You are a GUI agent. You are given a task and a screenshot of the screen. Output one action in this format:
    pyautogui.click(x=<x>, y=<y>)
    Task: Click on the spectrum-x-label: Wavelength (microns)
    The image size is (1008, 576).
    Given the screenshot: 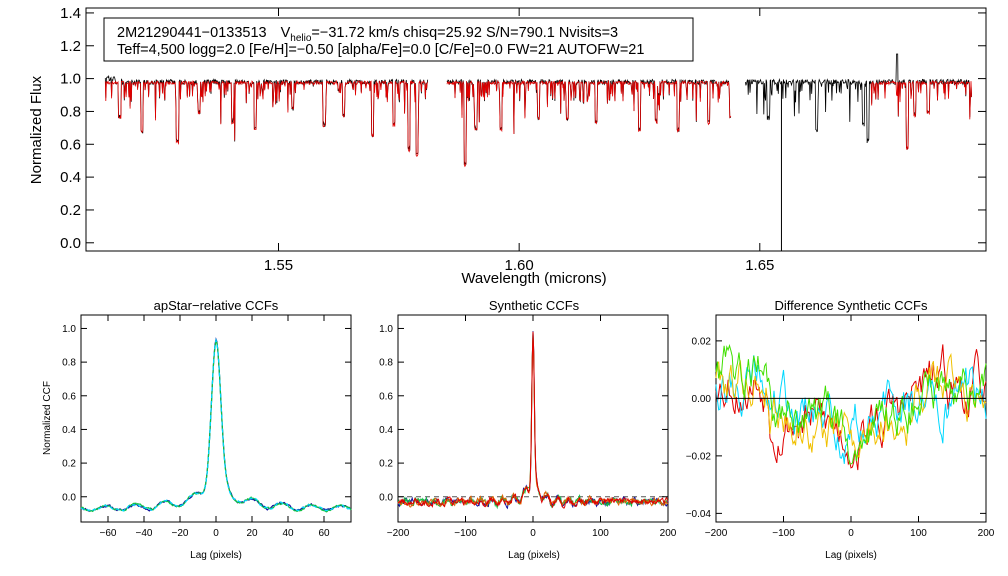 What is the action you would take?
    pyautogui.click(x=533, y=278)
    